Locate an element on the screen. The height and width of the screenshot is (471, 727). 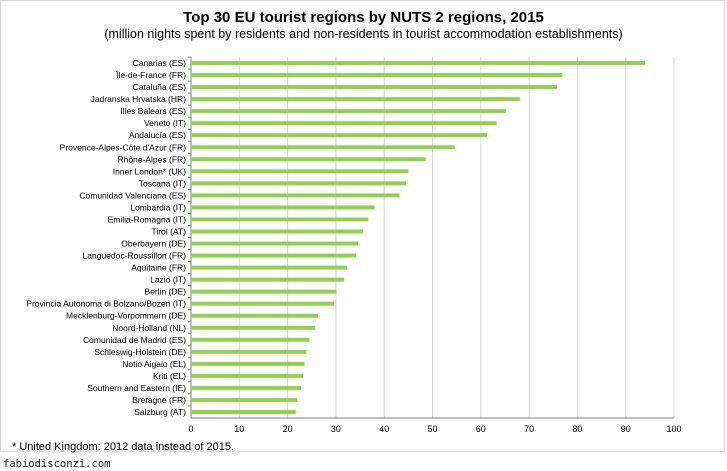
x-tick-label: 0 is located at coordinates (190, 429).